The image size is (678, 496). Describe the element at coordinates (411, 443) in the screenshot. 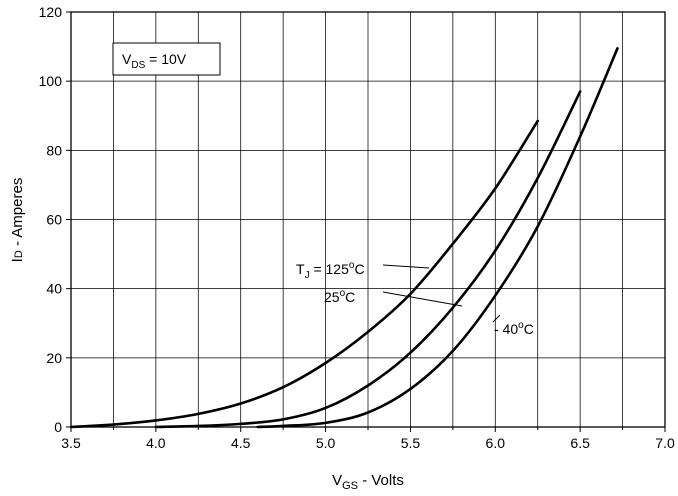

I see `x-tick-label: 5.5` at that location.